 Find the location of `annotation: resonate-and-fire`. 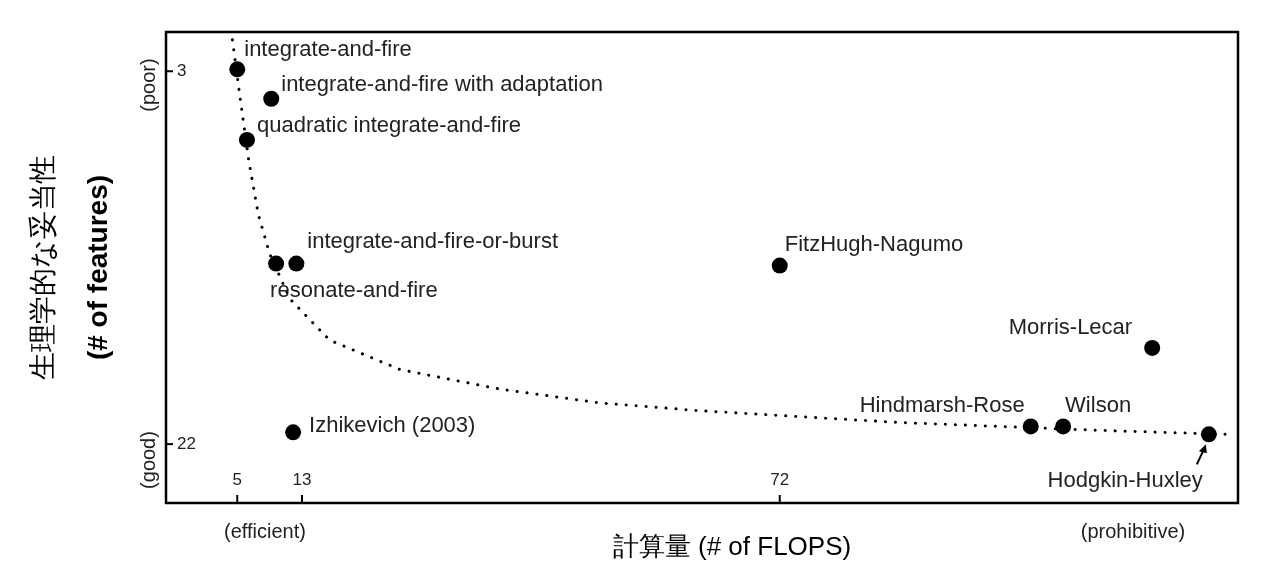

annotation: resonate-and-fire is located at coordinates (354, 290).